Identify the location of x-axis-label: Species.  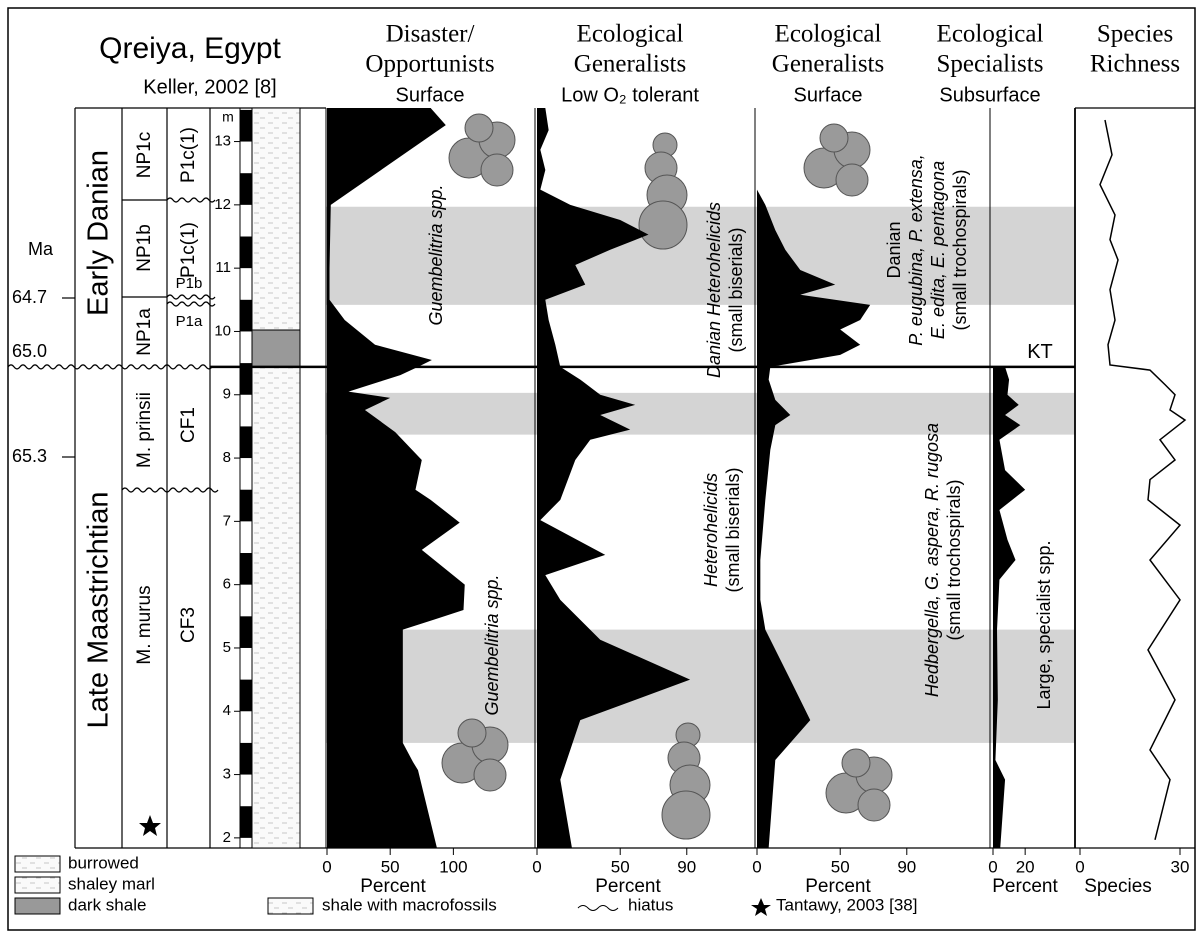
(1118, 886).